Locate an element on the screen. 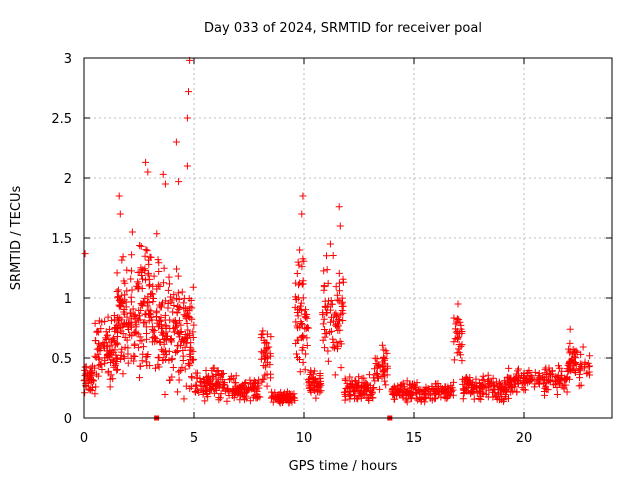 The height and width of the screenshot is (480, 640). y-tick-label: 0 is located at coordinates (68, 419).